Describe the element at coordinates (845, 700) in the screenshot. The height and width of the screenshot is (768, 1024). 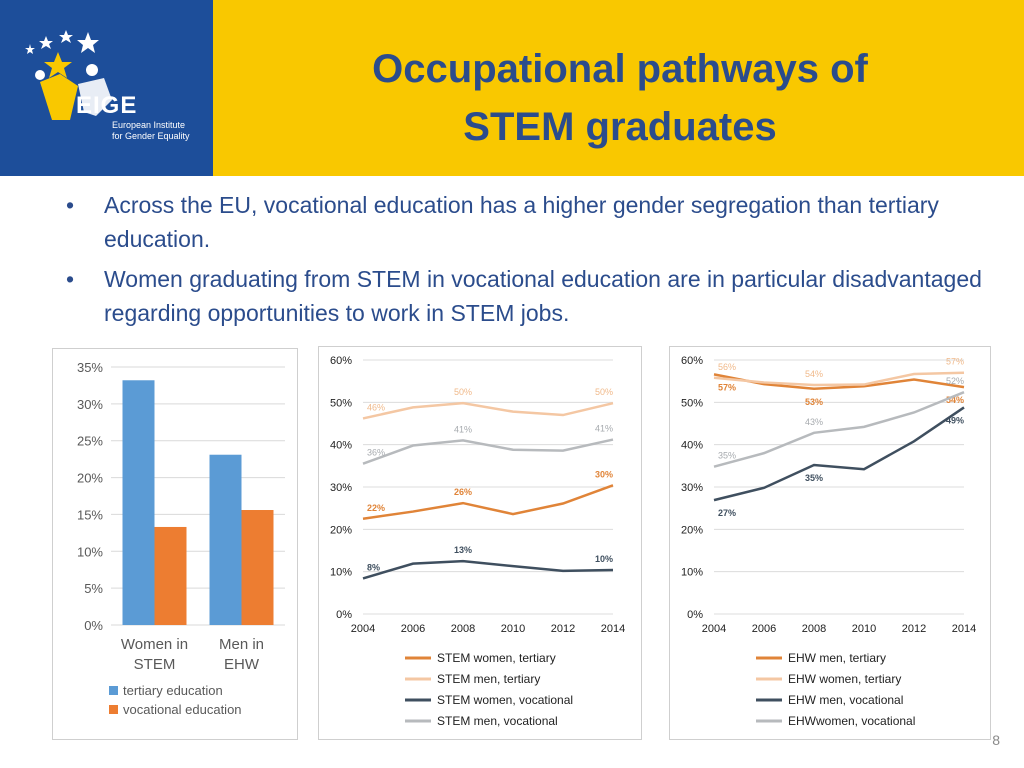
I see `legend-label: EHW men, vocational` at that location.